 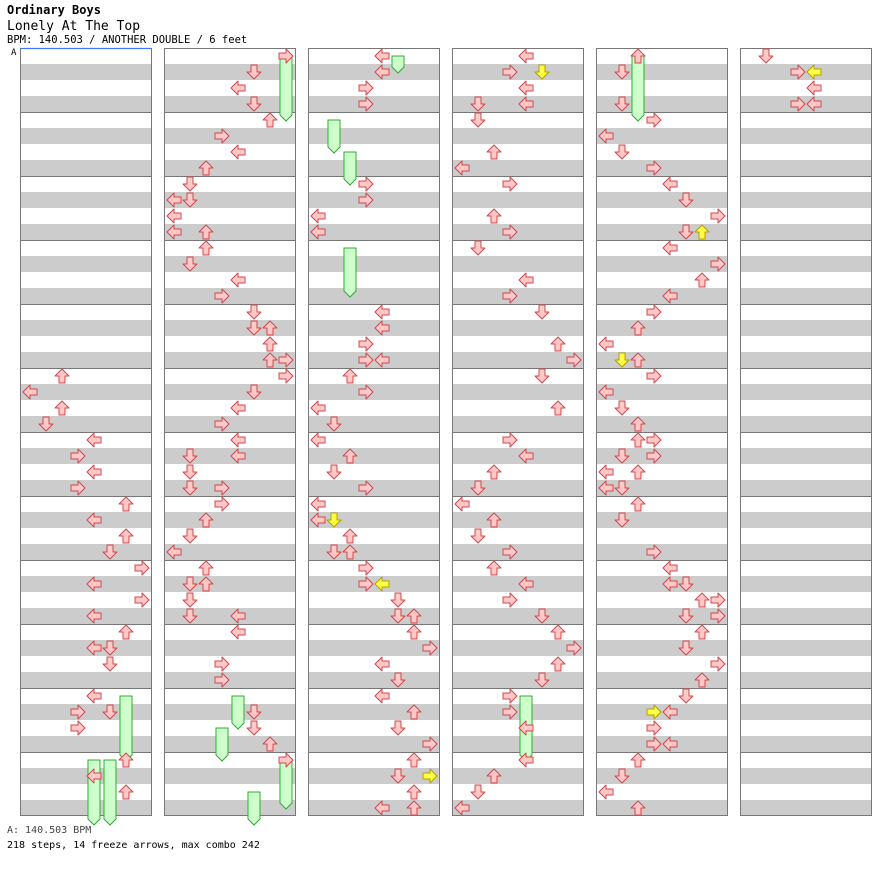 I want to click on column-border, so click(x=806, y=432).